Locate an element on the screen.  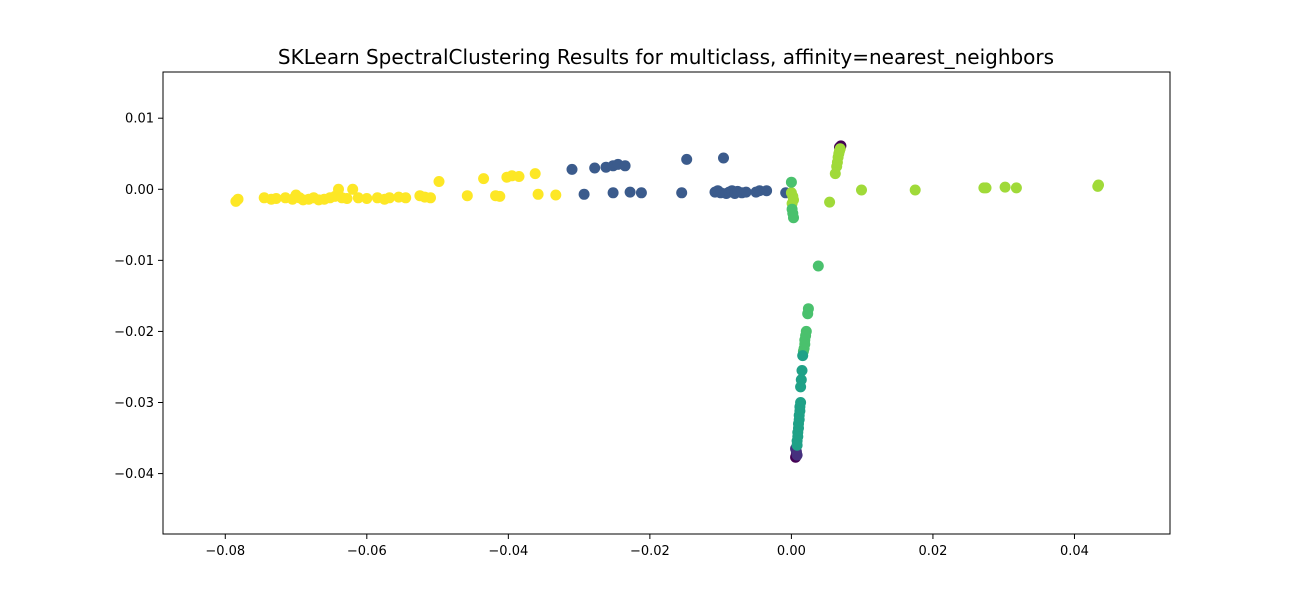
x-tick-label: −0.06 is located at coordinates (367, 551).